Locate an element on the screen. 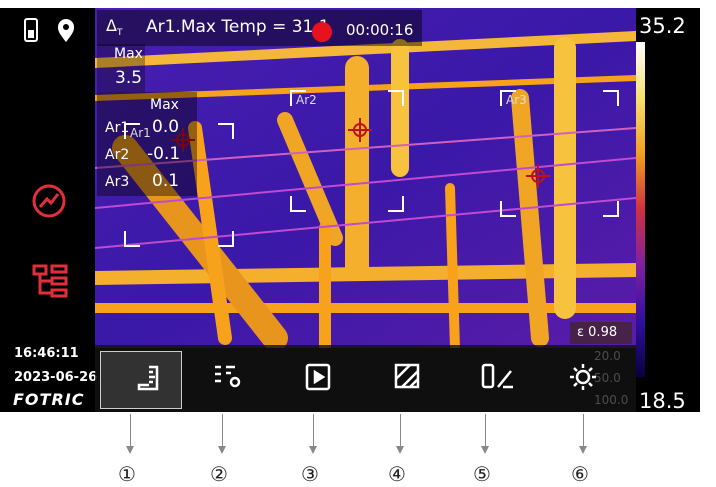 The width and height of the screenshot is (716, 487). clock: 16:46:11 is located at coordinates (46, 353).